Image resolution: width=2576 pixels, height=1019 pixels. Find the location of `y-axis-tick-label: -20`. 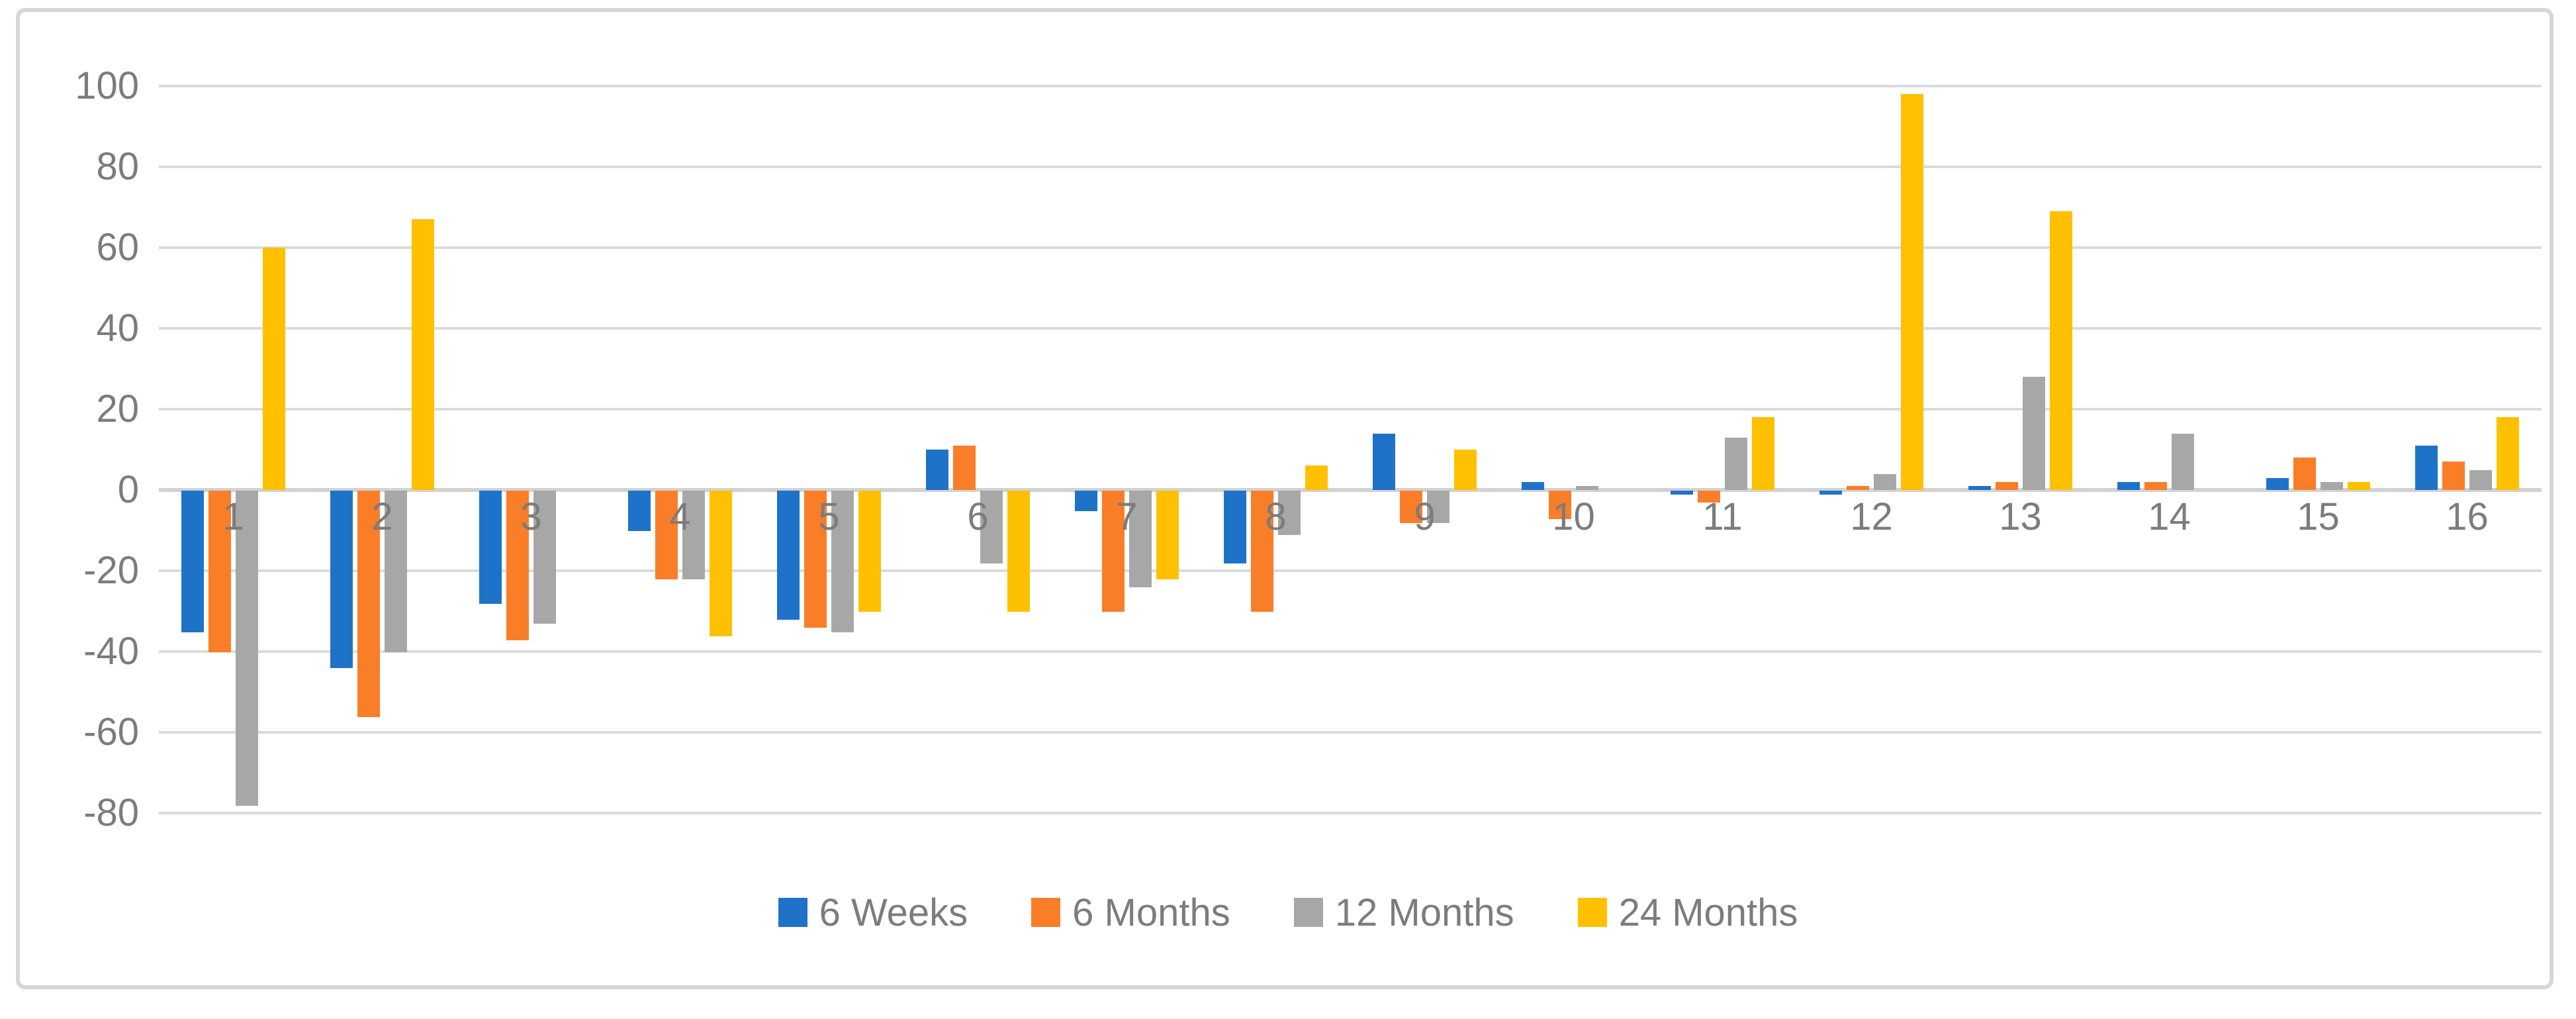

y-axis-tick-label: -20 is located at coordinates (111, 570).